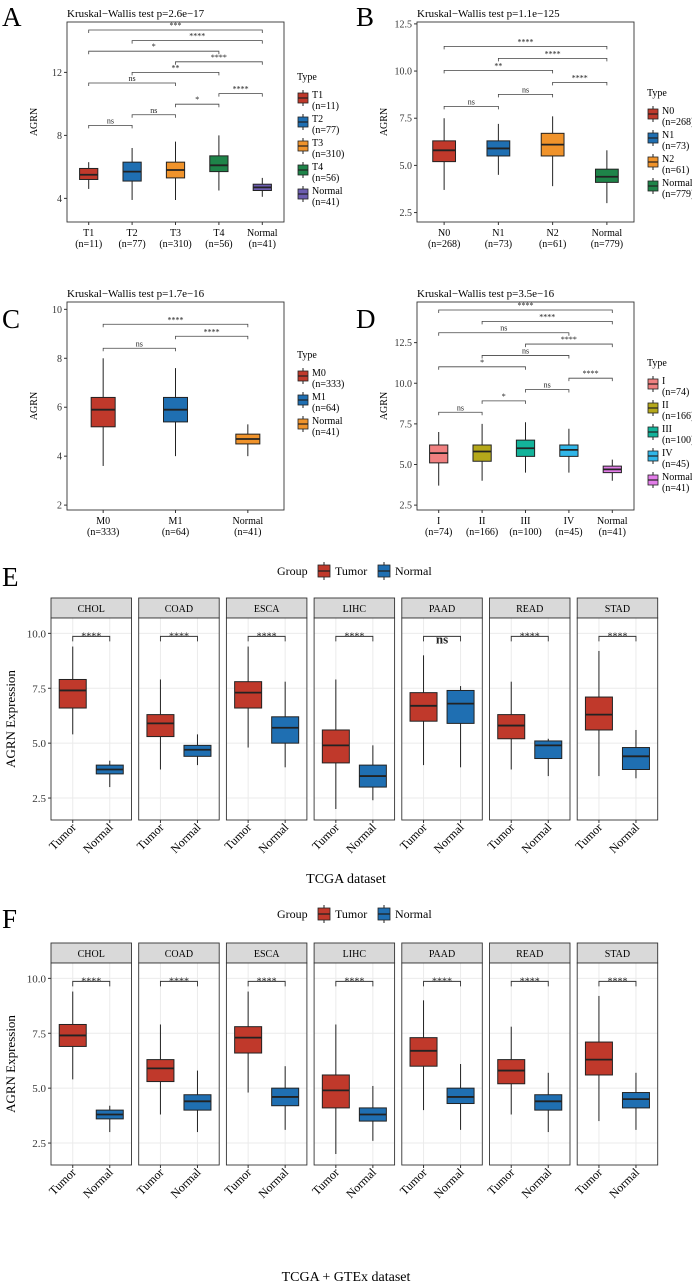 The height and width of the screenshot is (1287, 692). Describe the element at coordinates (439, 459) in the screenshot. I see `box-i` at that location.